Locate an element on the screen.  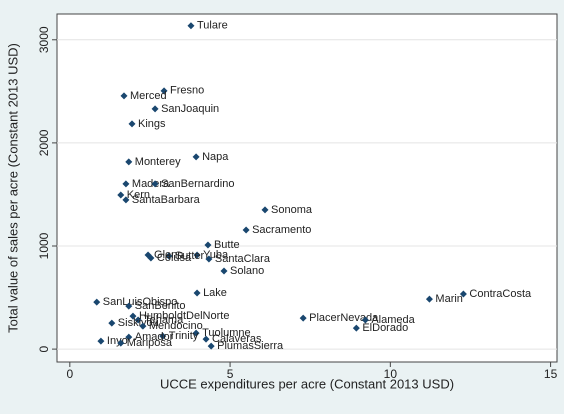
point-label: SantaBarbara is located at coordinates (166, 200).